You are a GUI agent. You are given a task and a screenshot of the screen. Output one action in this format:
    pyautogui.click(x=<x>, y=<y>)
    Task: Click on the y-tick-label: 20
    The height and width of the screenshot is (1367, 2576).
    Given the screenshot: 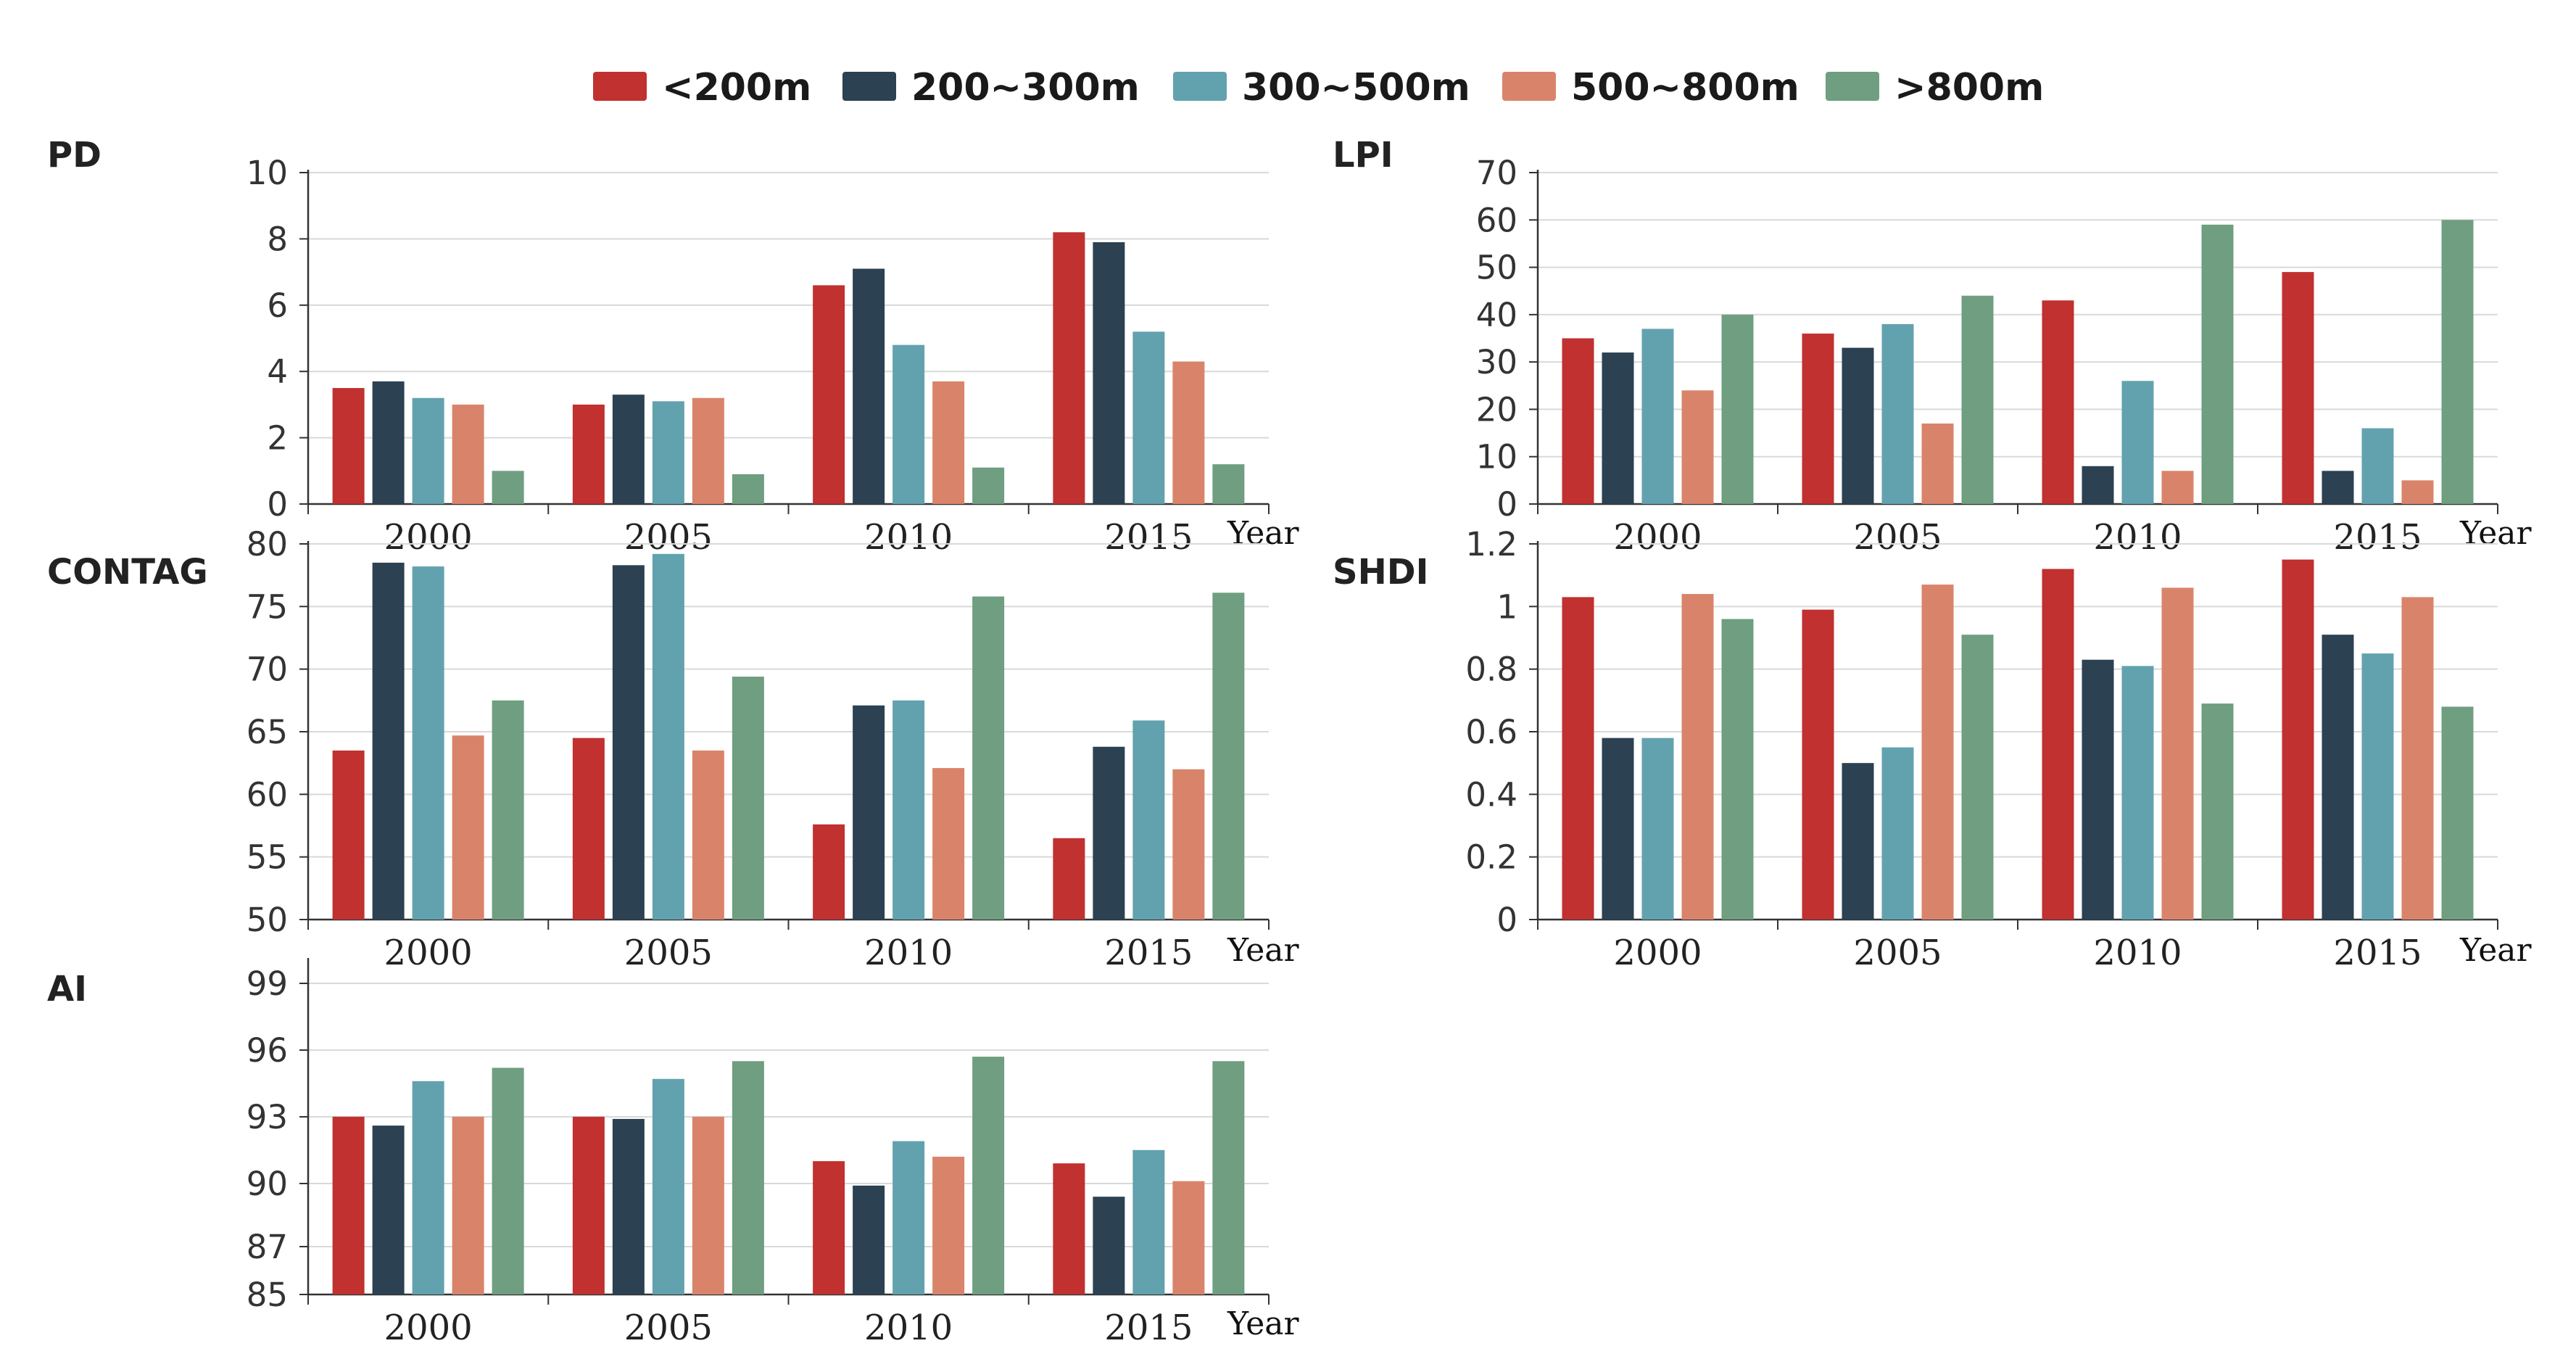 What is the action you would take?
    pyautogui.click(x=1496, y=409)
    